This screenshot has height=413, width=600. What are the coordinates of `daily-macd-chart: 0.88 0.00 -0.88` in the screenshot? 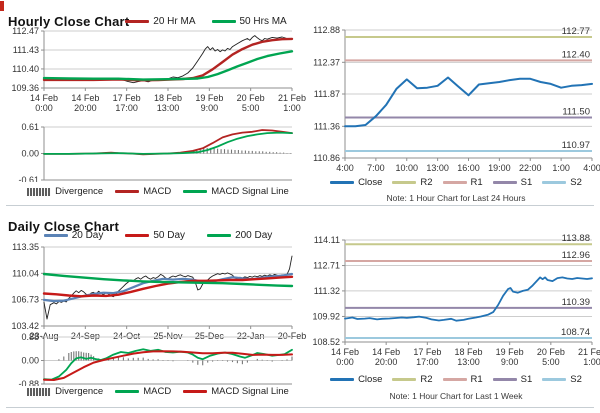 It's located at (158, 360).